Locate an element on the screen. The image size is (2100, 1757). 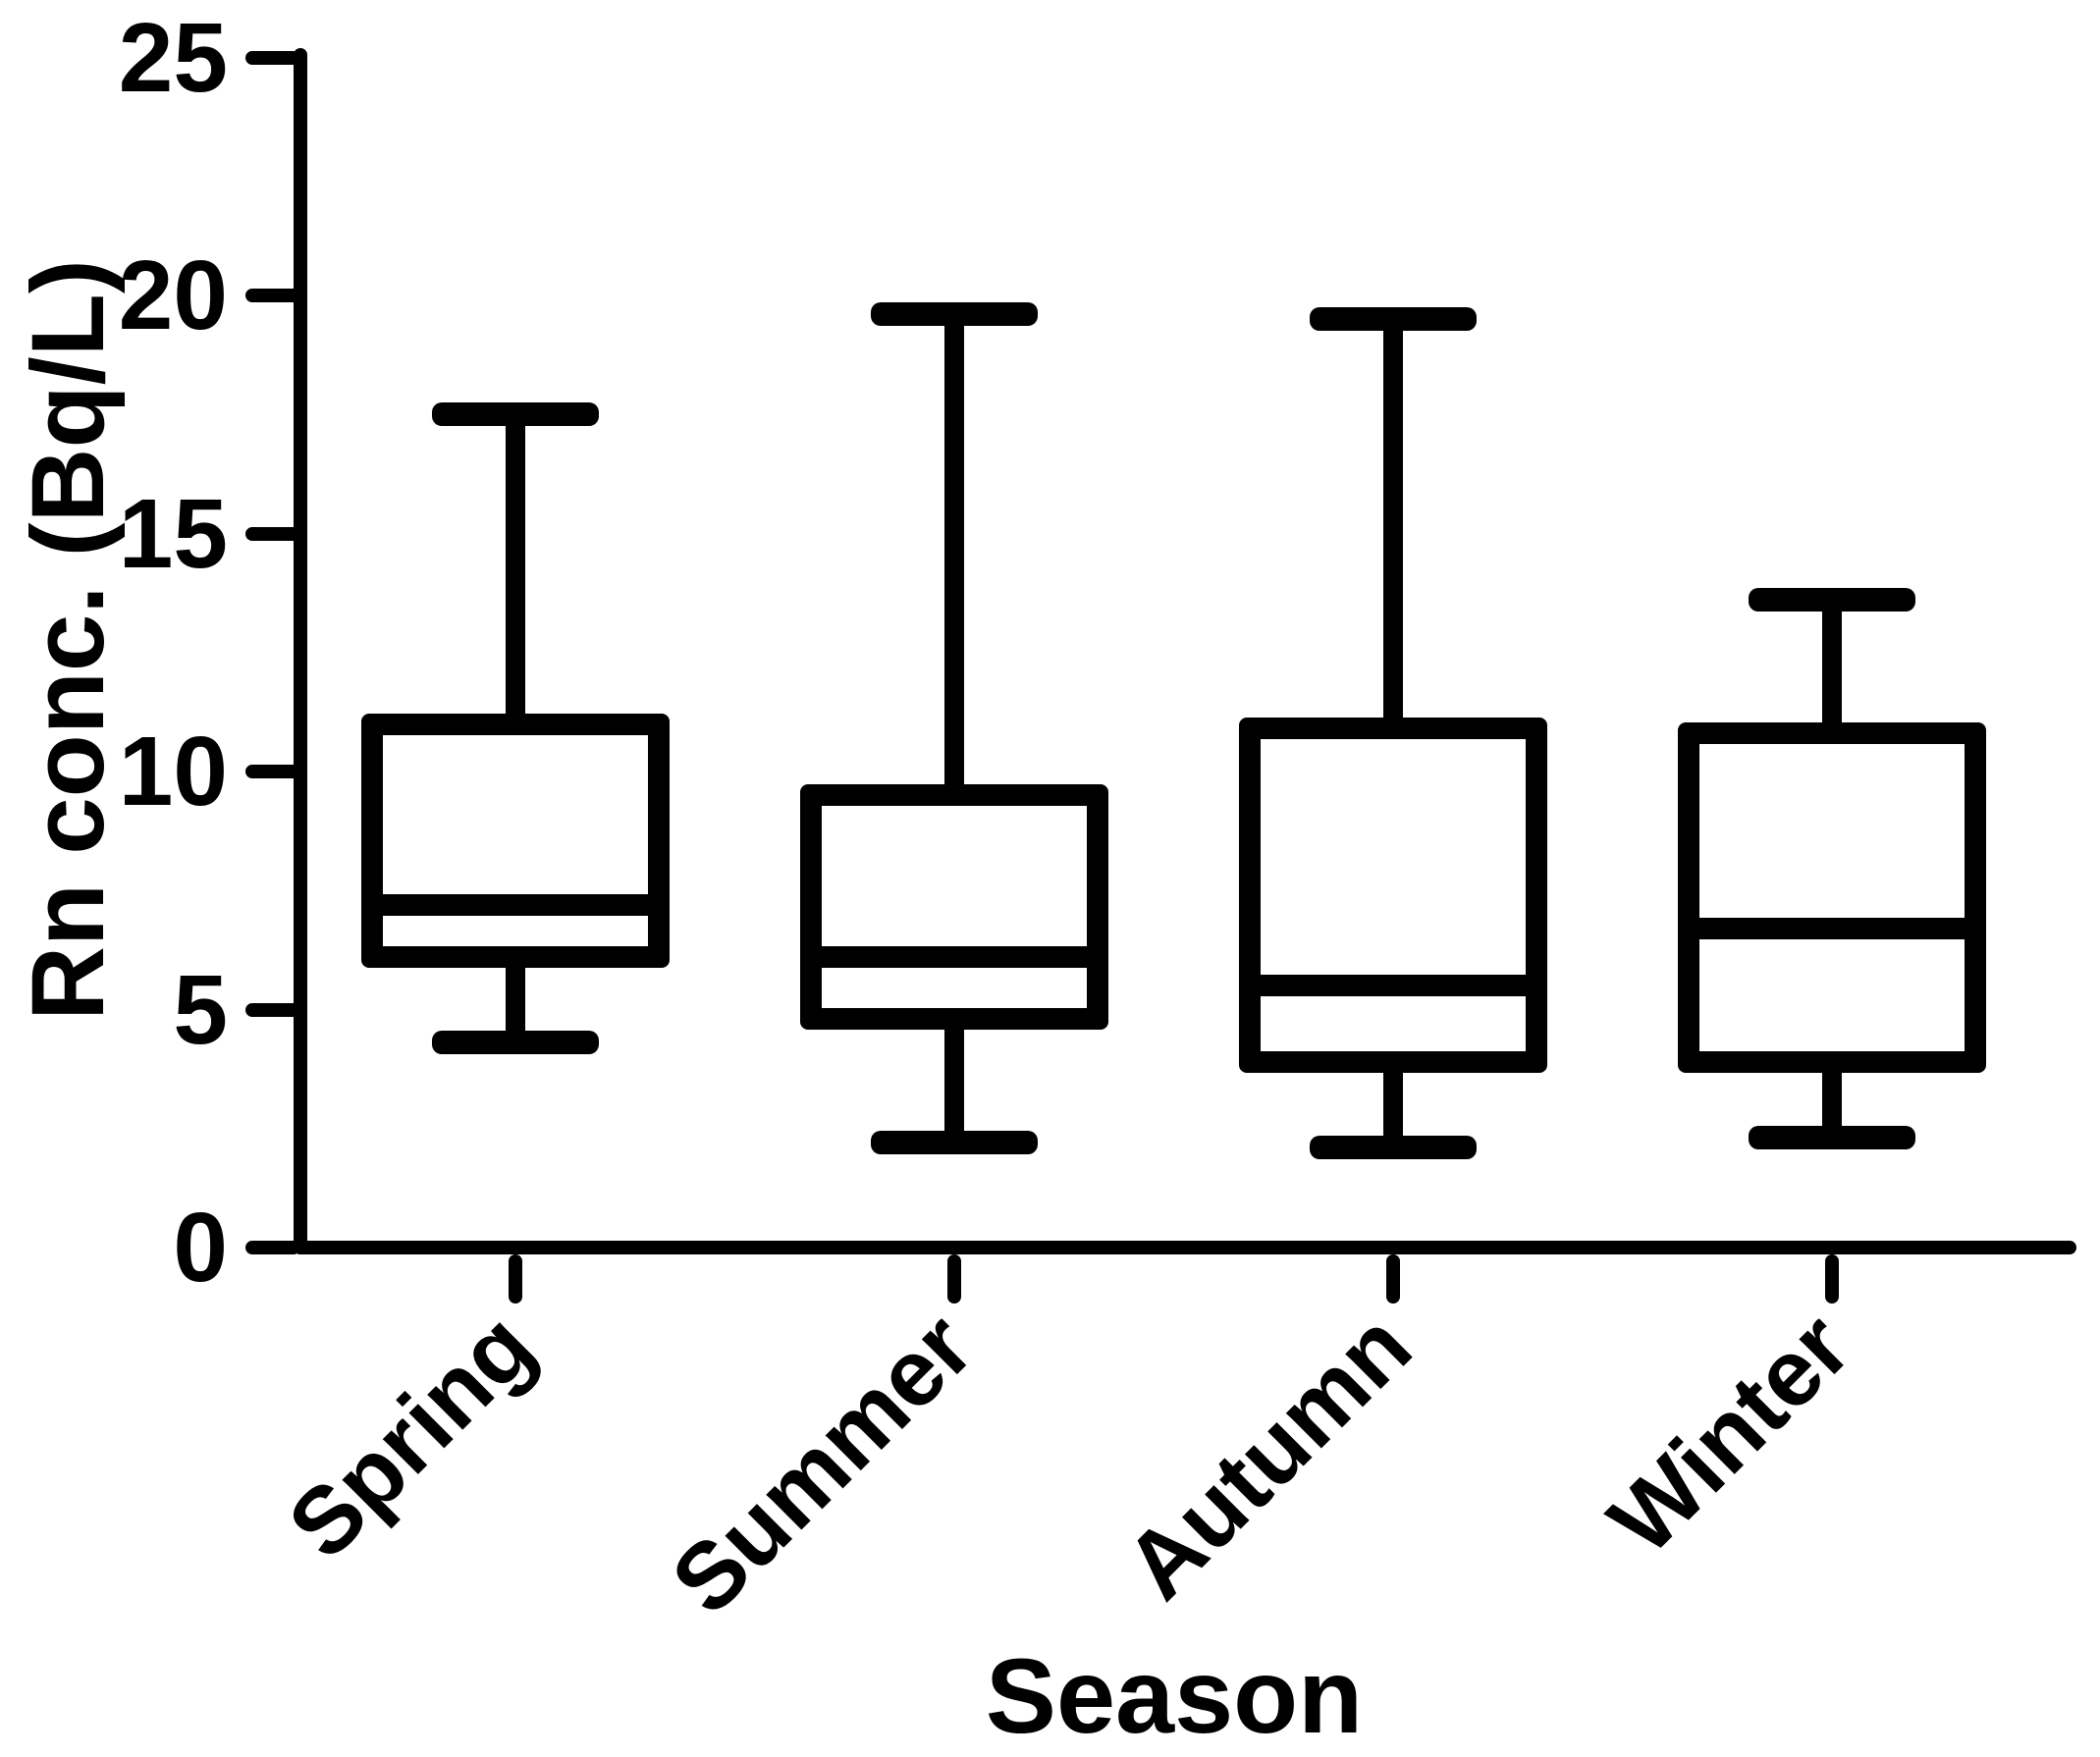
min-cap-autumn is located at coordinates (1393, 1148).